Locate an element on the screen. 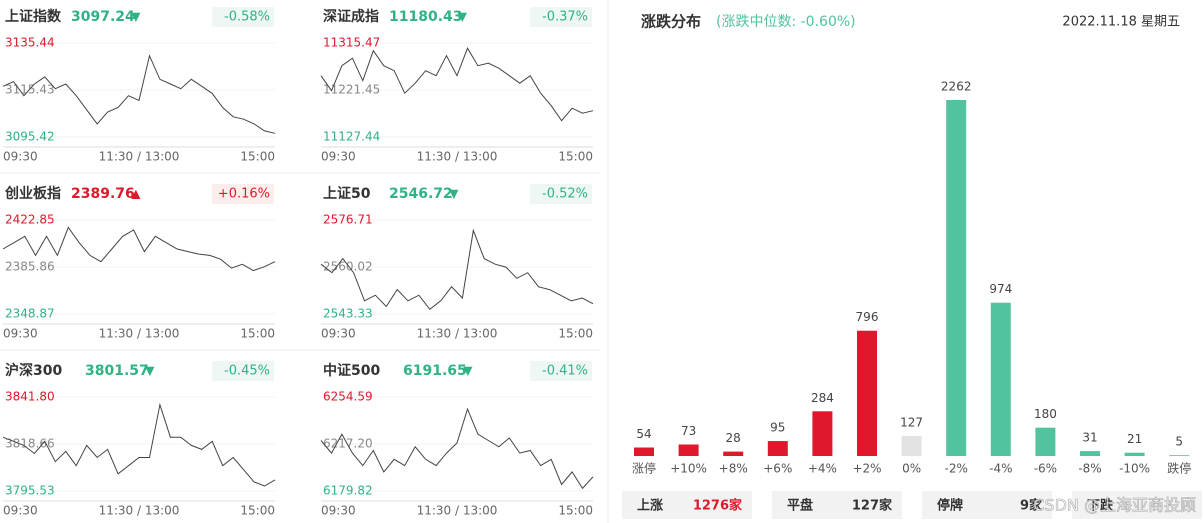 This screenshot has height=523, width=1204. x-tick-label: -6% is located at coordinates (1045, 469).